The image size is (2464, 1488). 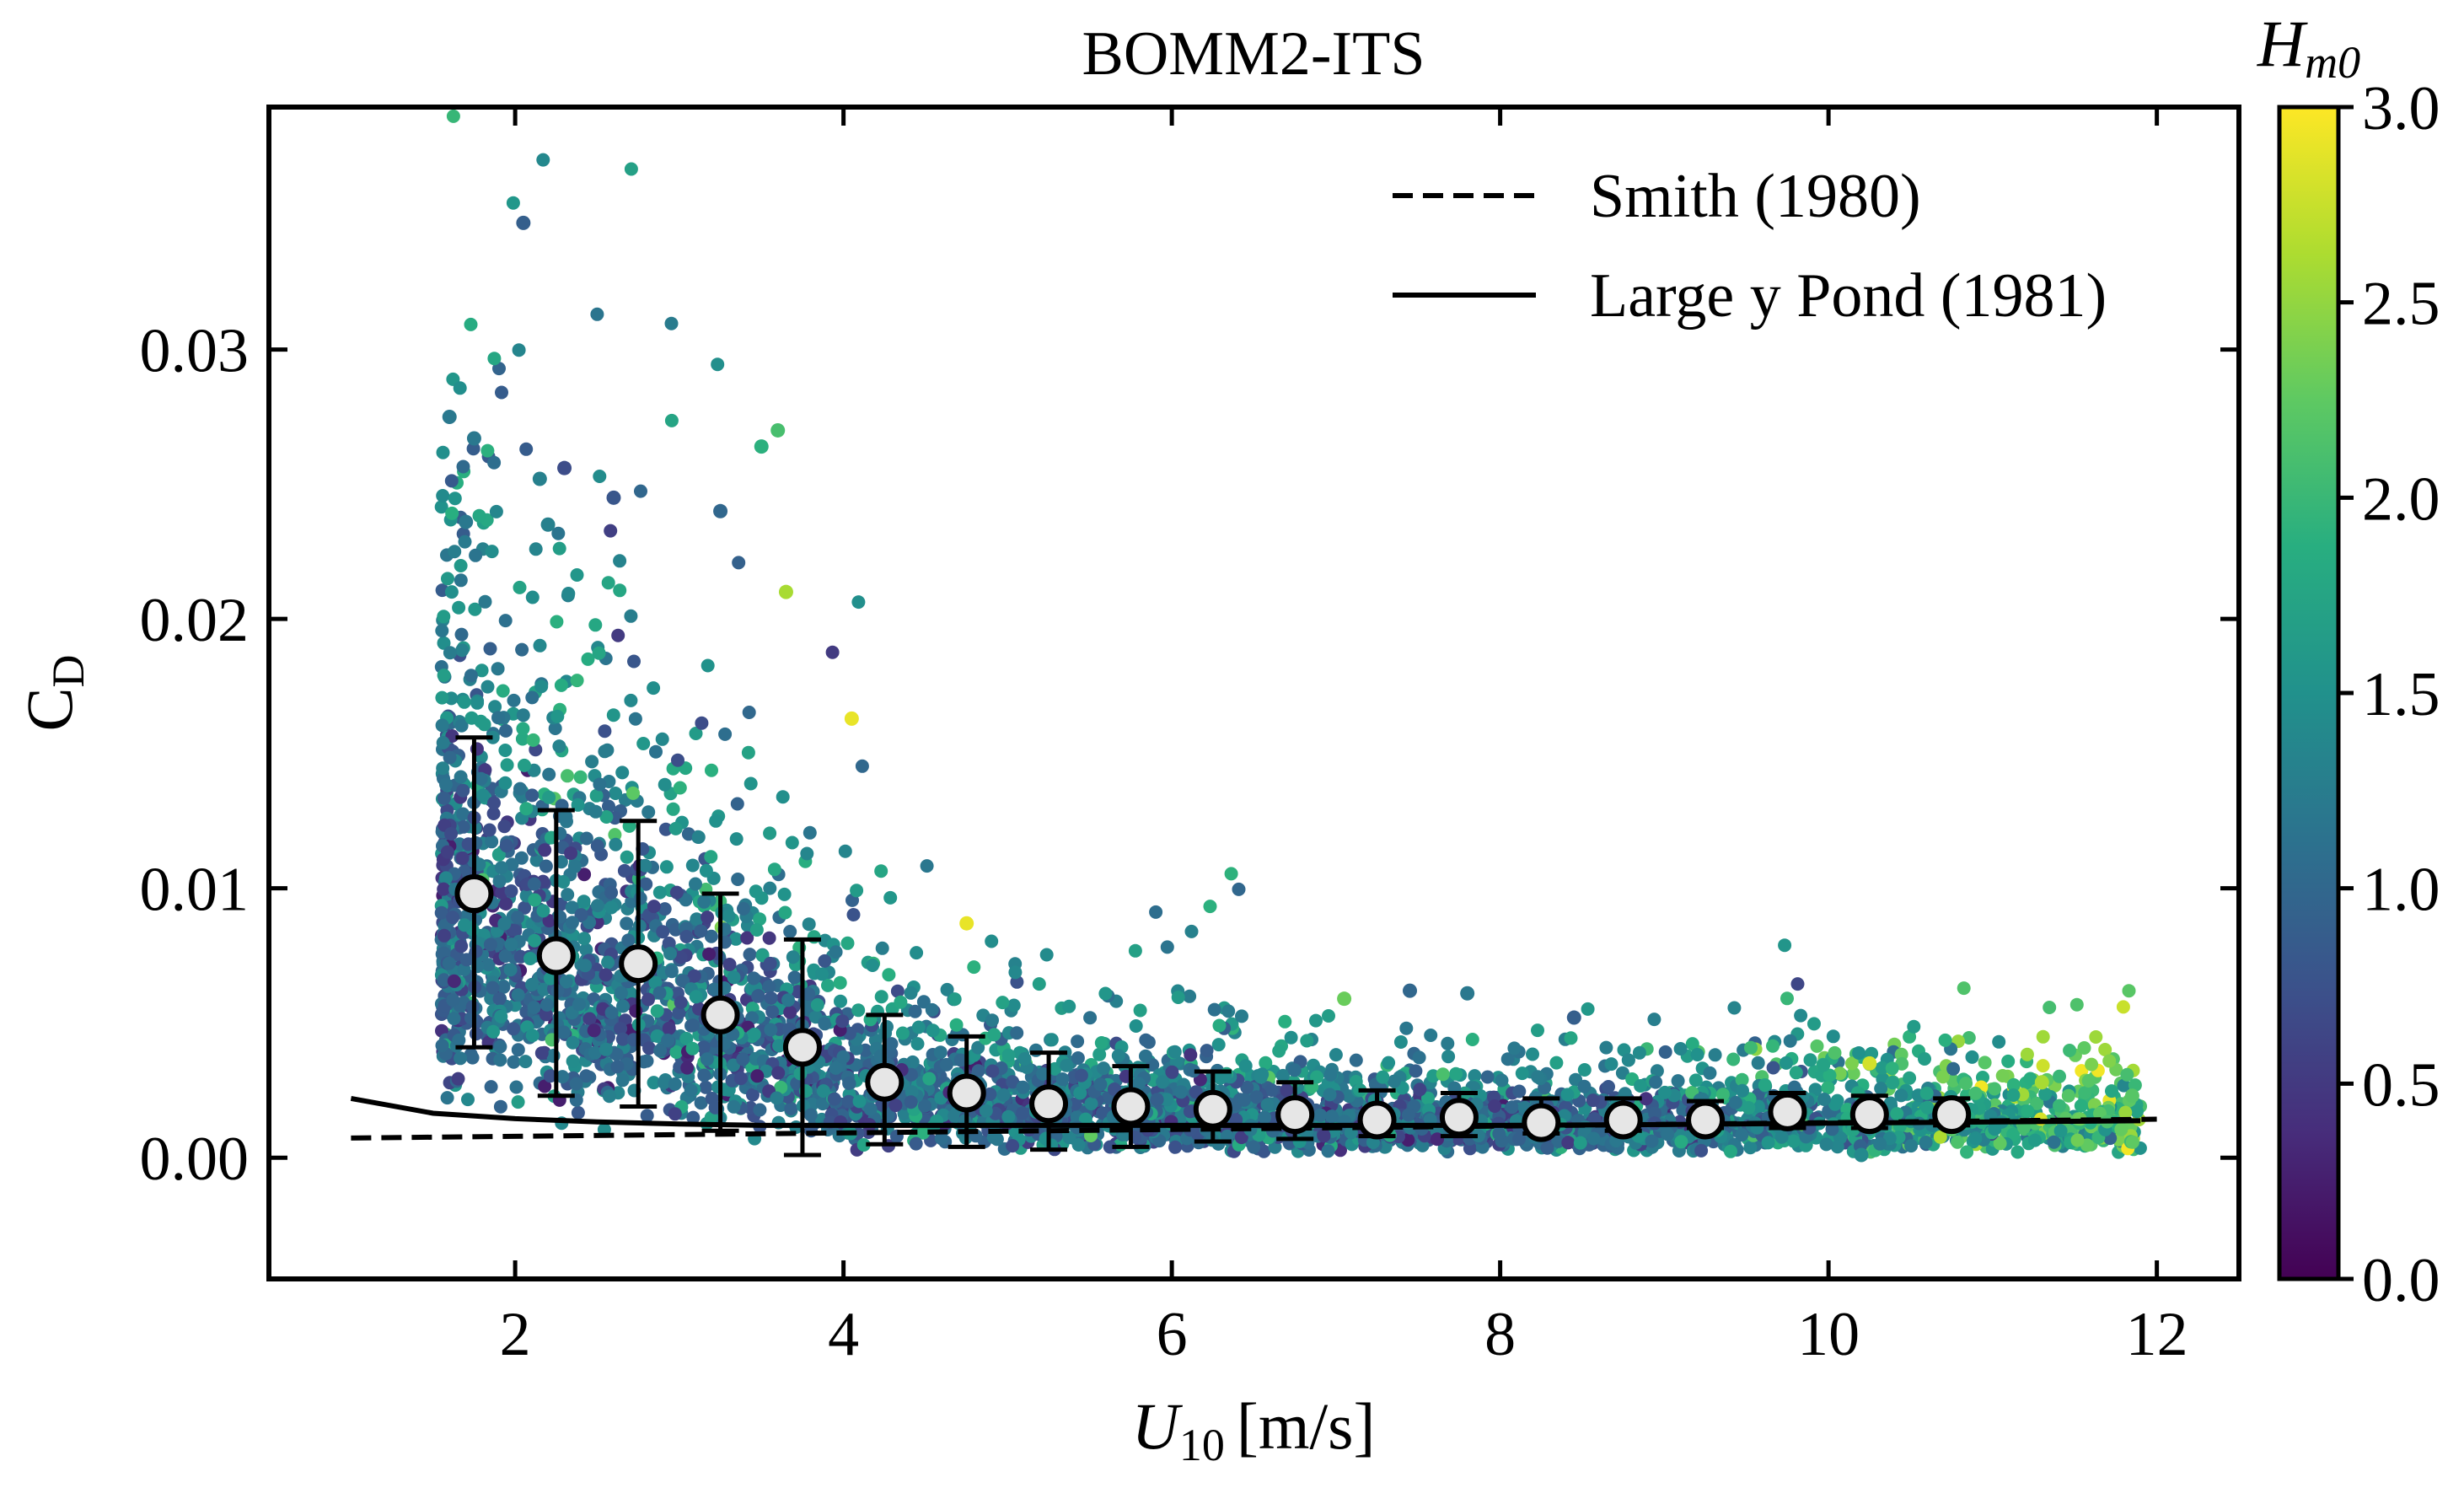 I want to click on x-axis-label-main: U, so click(x=1158, y=1426).